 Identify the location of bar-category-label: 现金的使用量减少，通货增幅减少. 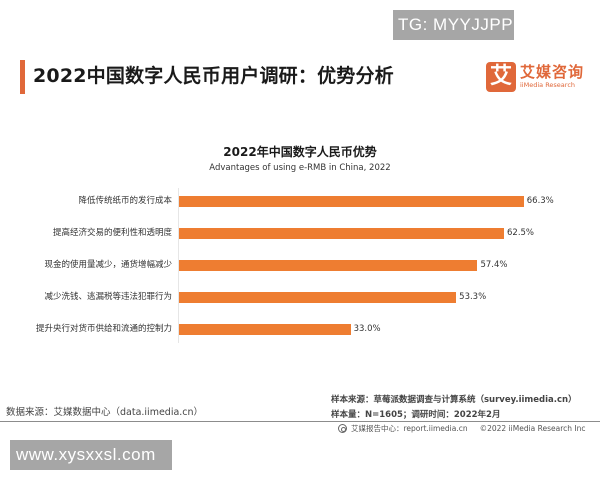
(108, 265).